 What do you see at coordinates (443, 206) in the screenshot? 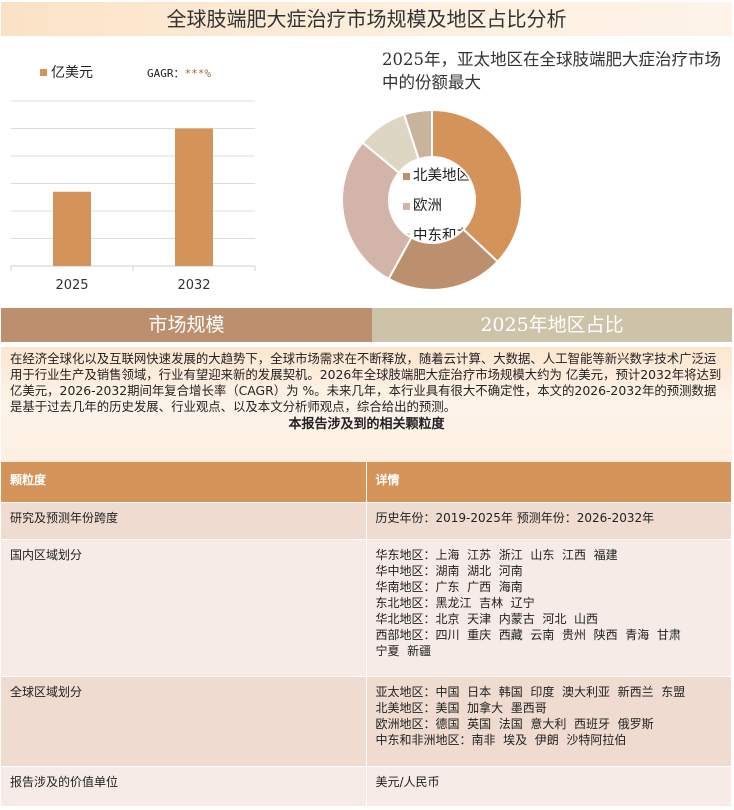
I see `legend-item: 欧洲` at bounding box center [443, 206].